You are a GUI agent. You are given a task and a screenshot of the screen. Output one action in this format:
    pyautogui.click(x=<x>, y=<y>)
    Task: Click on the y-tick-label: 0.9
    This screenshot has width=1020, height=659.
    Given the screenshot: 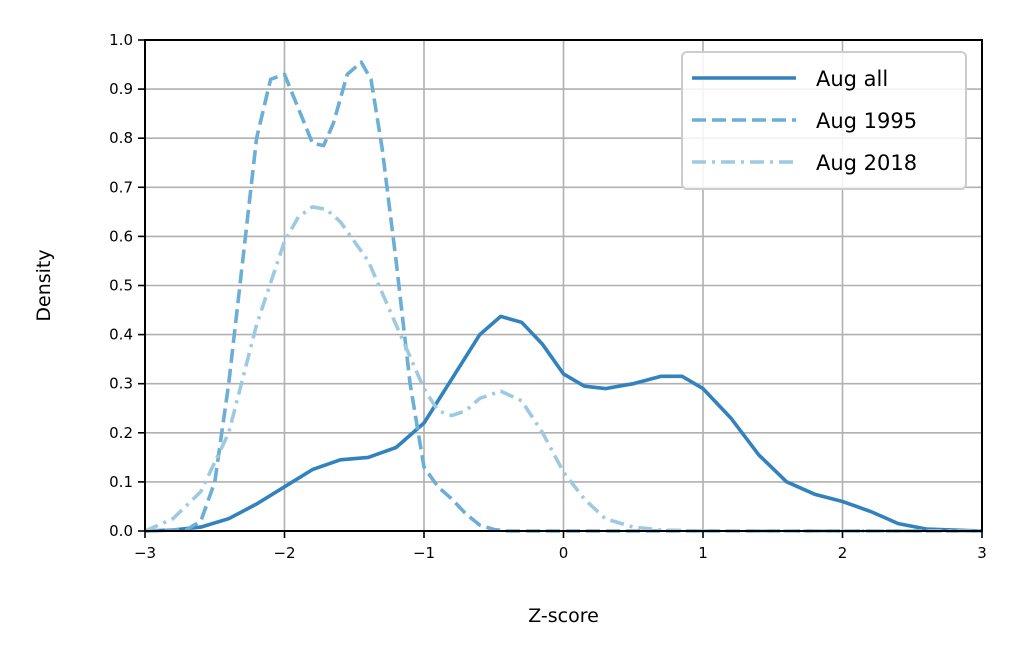 What is the action you would take?
    pyautogui.click(x=121, y=89)
    